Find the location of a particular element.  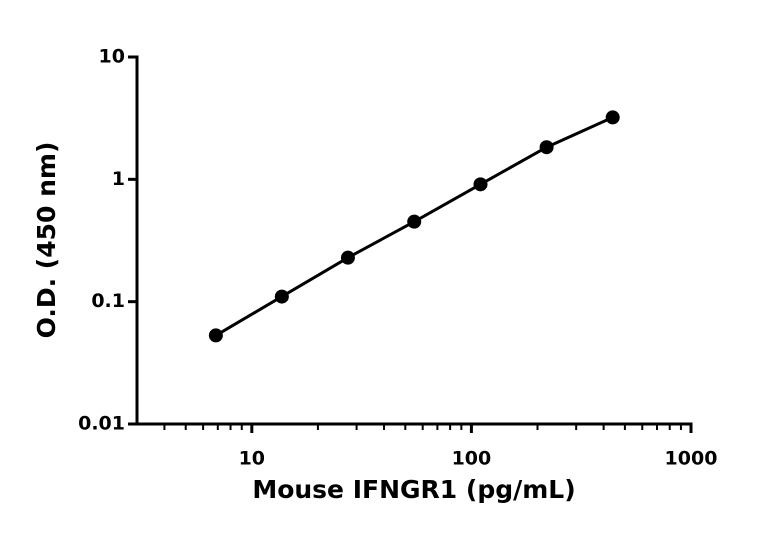

x-tick-label: 100 is located at coordinates (472, 459).